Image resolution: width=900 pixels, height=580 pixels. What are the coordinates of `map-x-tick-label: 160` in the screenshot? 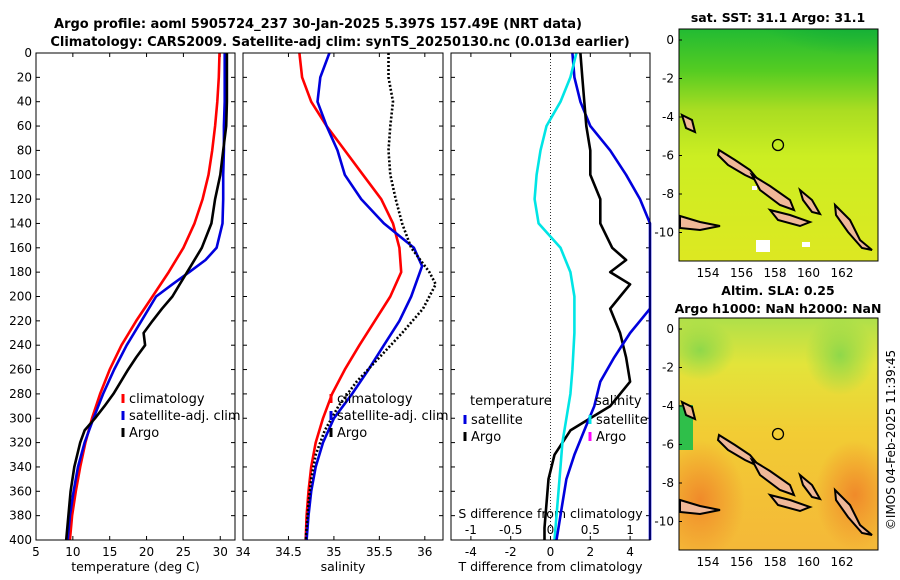 It's located at (808, 562).